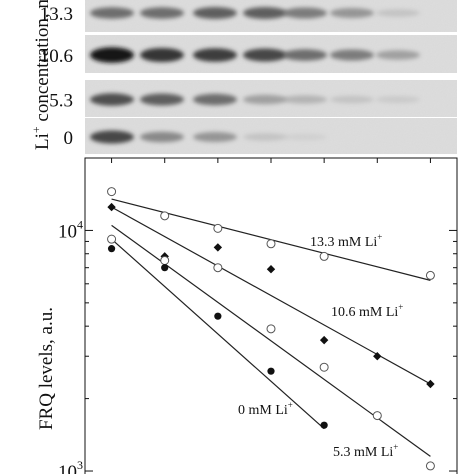 The image size is (474, 474). What do you see at coordinates (61, 101) in the screenshot?
I see `blot-row-label: 5.3` at bounding box center [61, 101].